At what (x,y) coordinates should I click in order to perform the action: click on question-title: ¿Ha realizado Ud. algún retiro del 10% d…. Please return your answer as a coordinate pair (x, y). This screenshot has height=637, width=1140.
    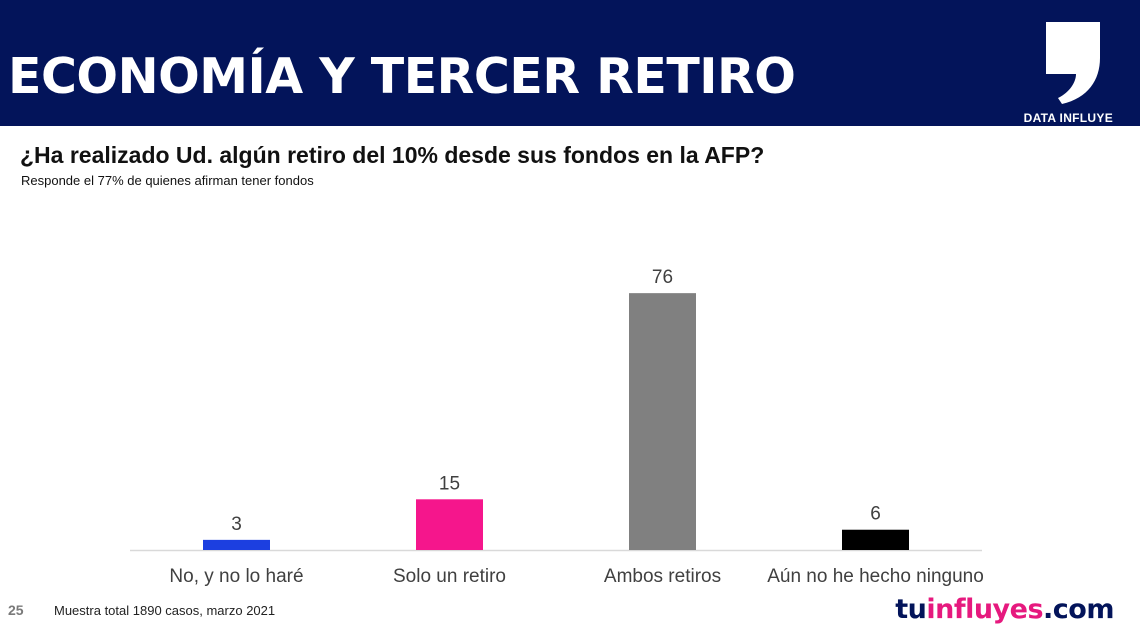
    Looking at the image, I should click on (392, 155).